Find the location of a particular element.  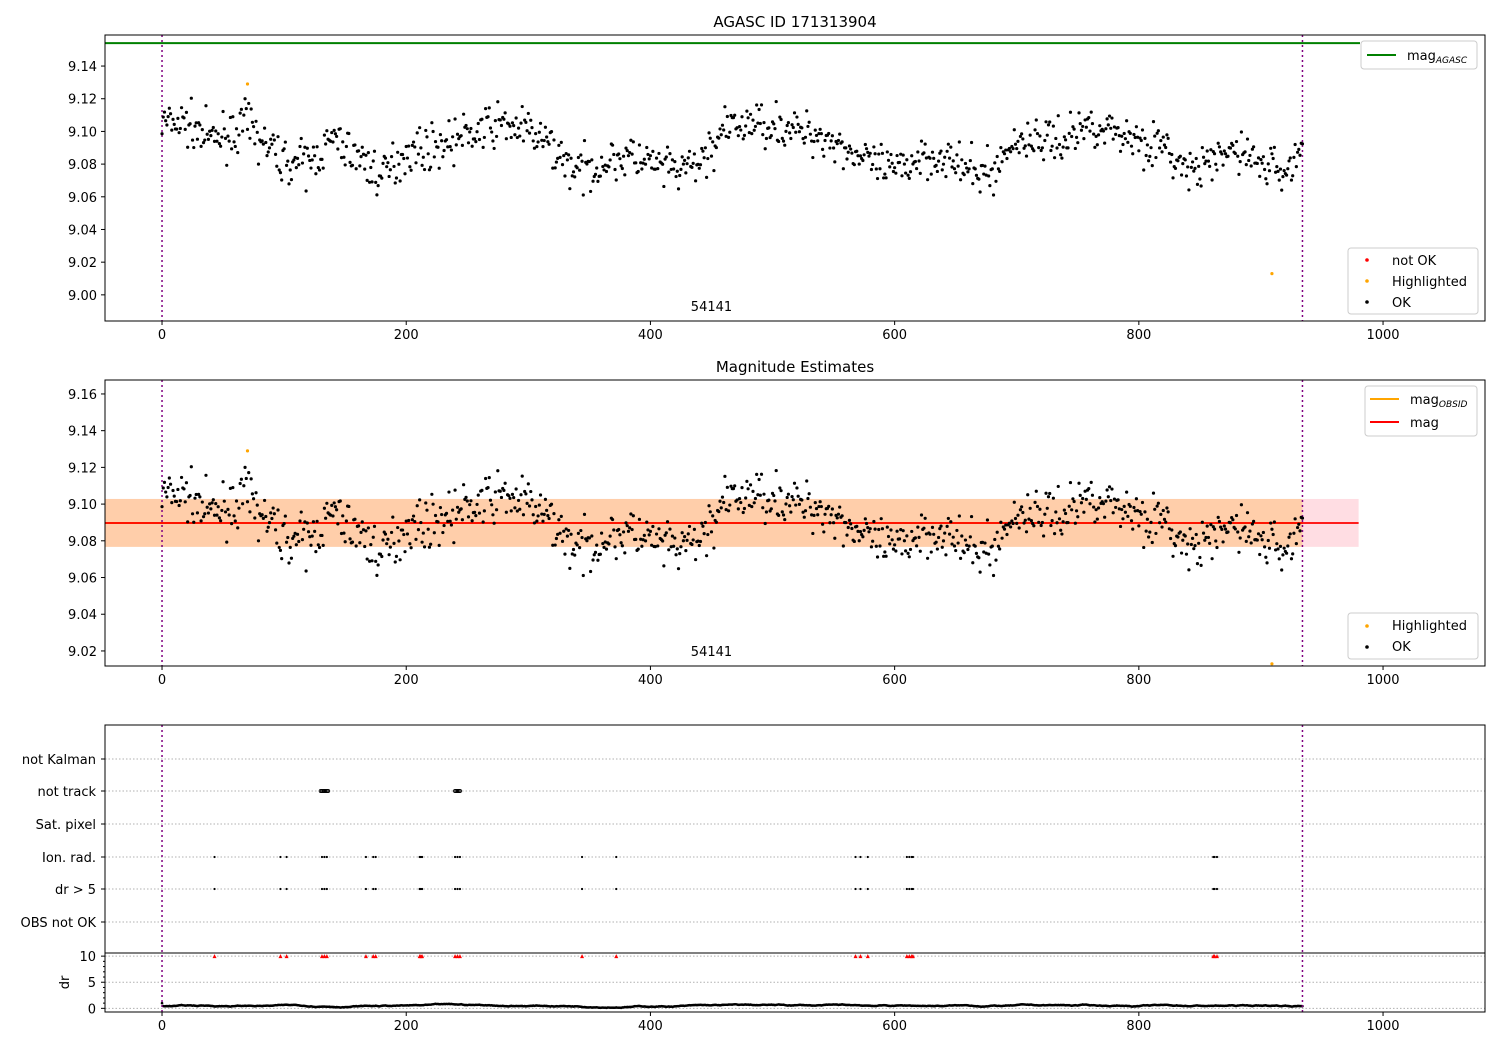

dr-tick-label: 5 is located at coordinates (92, 983).